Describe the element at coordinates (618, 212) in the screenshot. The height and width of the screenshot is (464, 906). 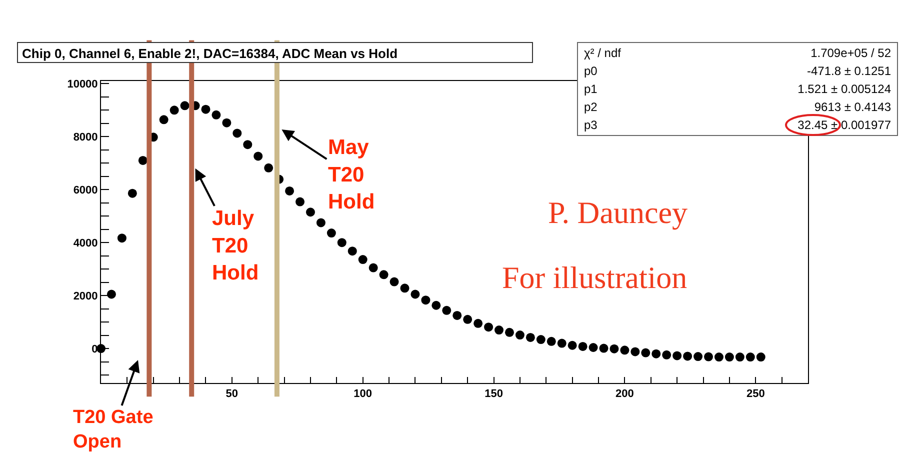
I see `annotation: P. Dauncey` at that location.